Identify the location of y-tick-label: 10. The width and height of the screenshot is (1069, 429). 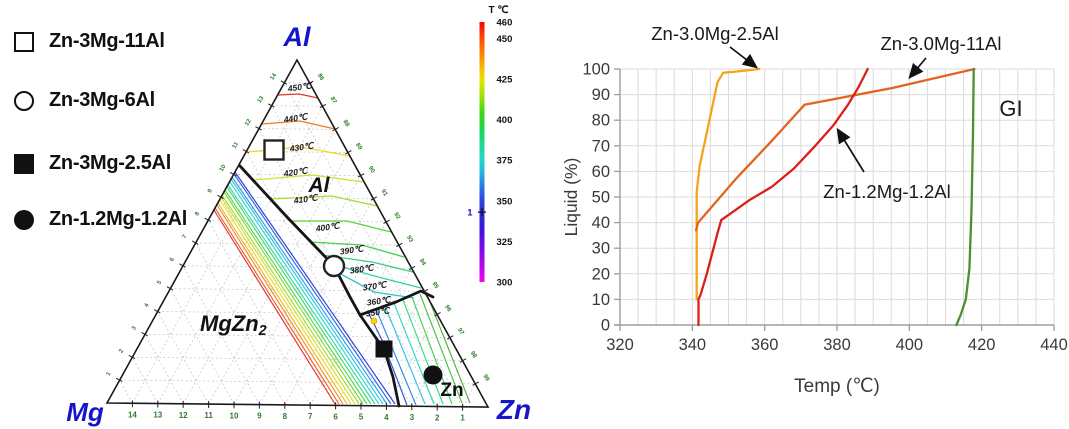
(601, 300).